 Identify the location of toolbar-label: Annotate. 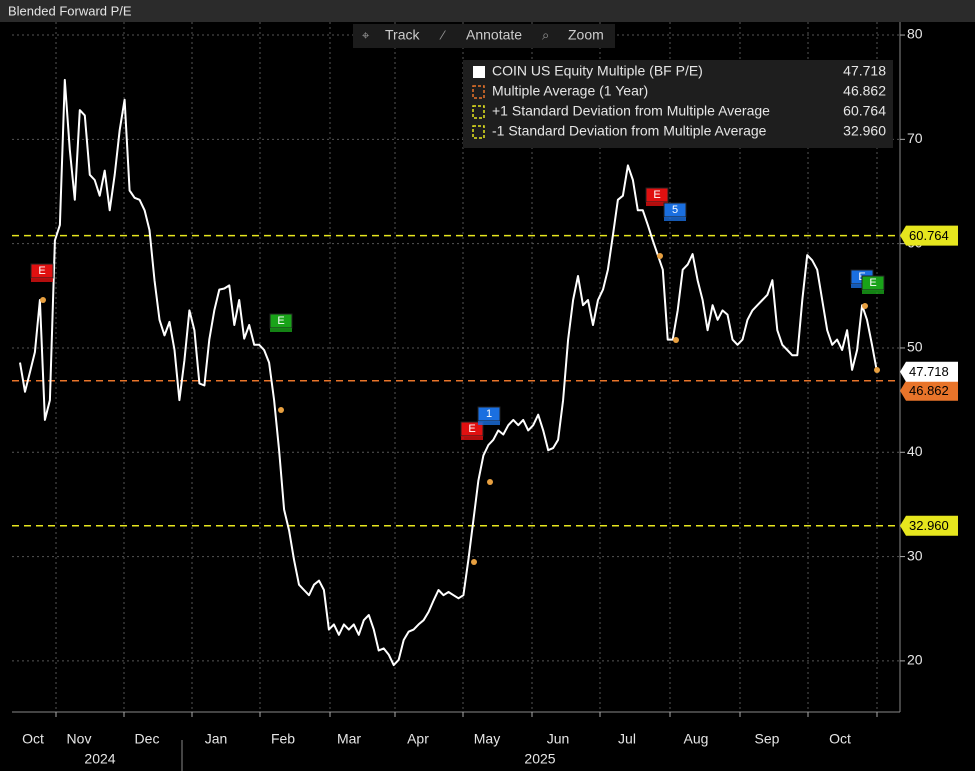
(494, 35).